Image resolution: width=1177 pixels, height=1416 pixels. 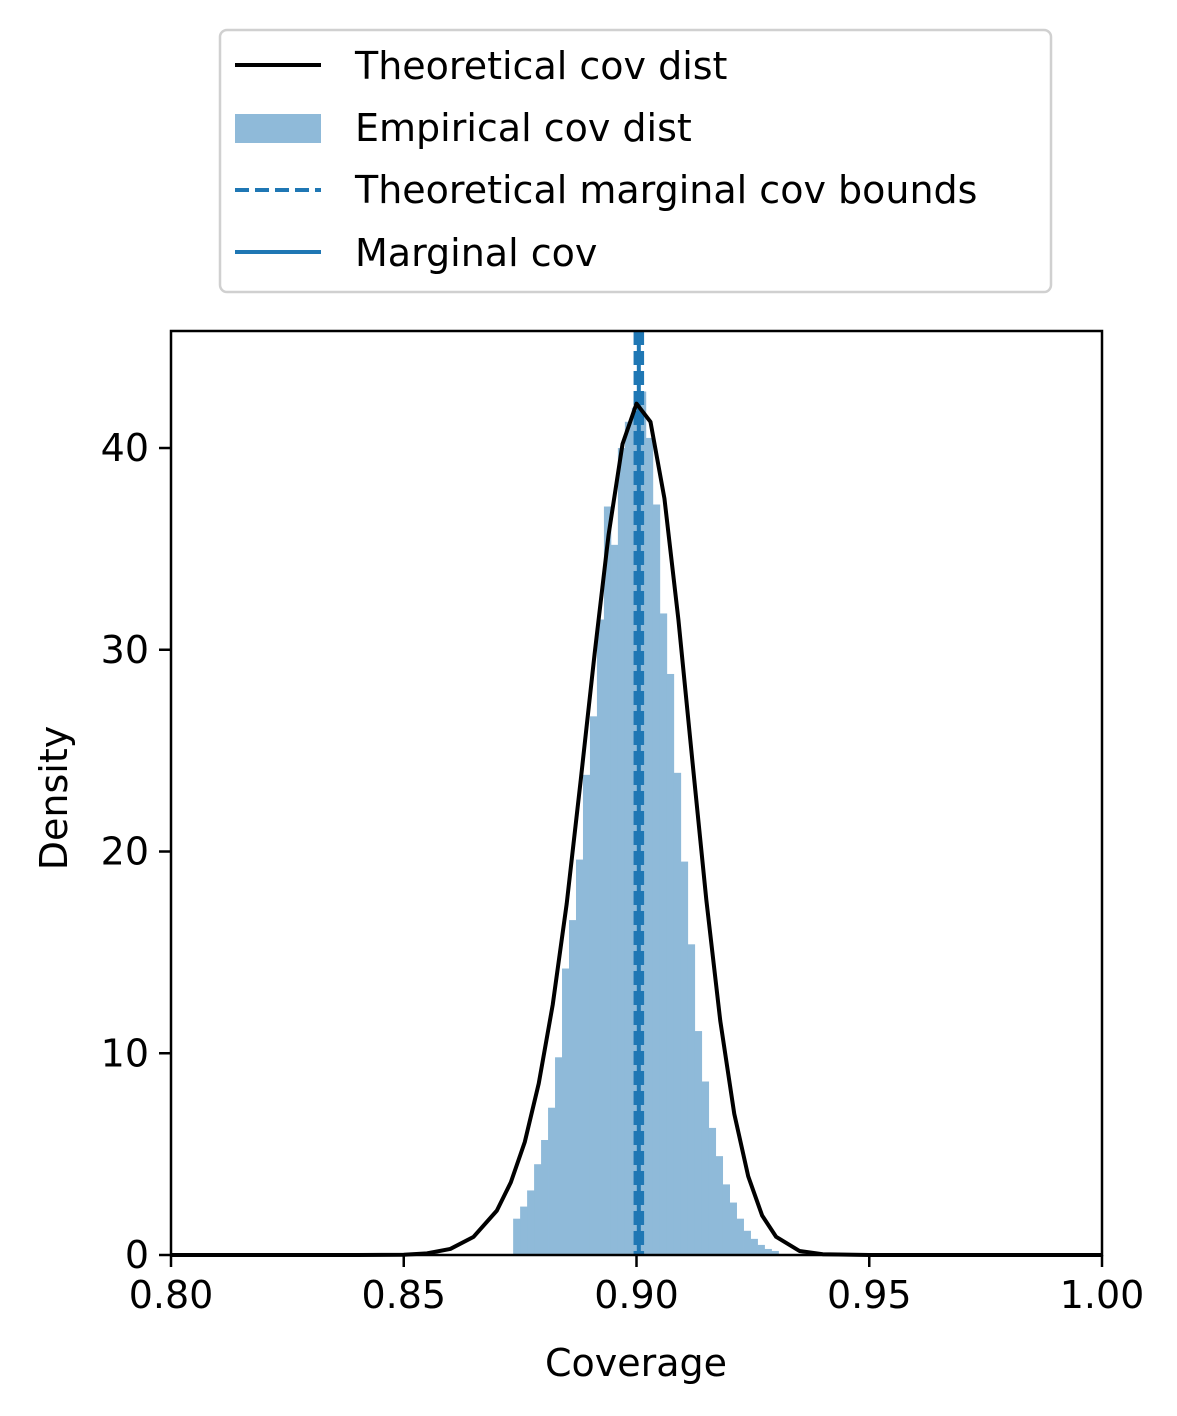 What do you see at coordinates (403, 1295) in the screenshot?
I see `x-tick-label-1: 0.85` at bounding box center [403, 1295].